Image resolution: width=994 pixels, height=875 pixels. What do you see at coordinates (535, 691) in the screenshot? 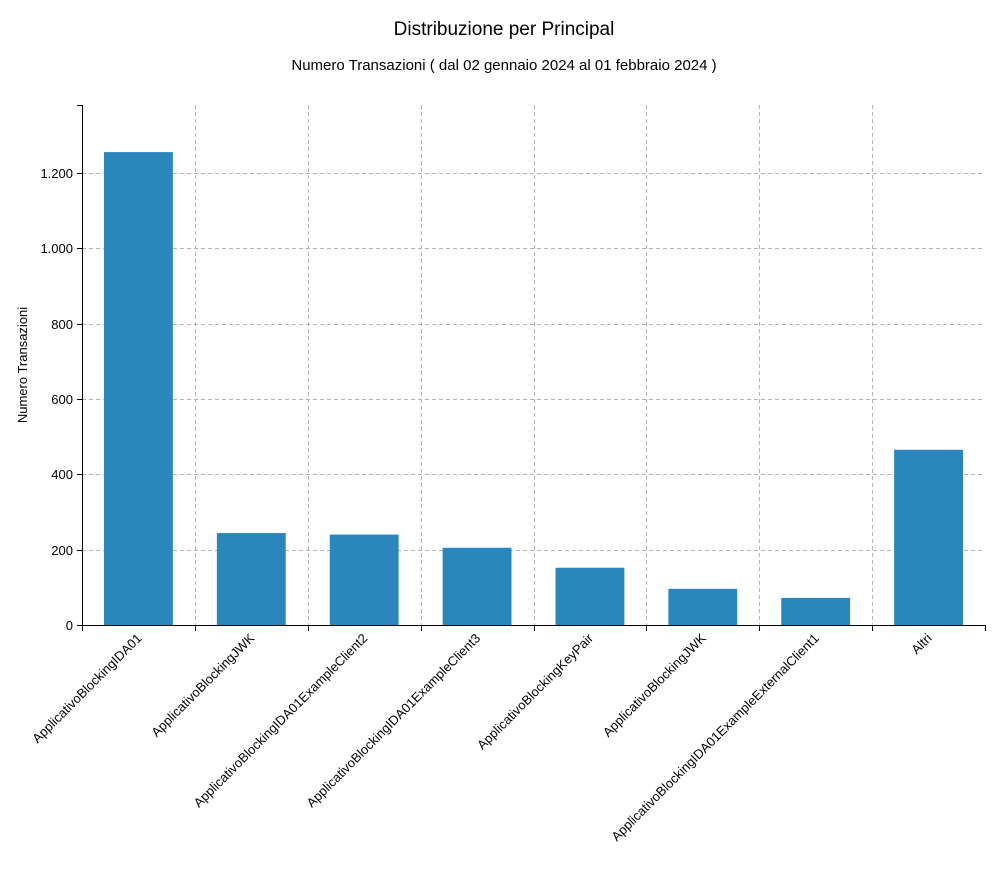
I see `x-tick-label: ApplicativoBlockingKeyPair` at bounding box center [535, 691].